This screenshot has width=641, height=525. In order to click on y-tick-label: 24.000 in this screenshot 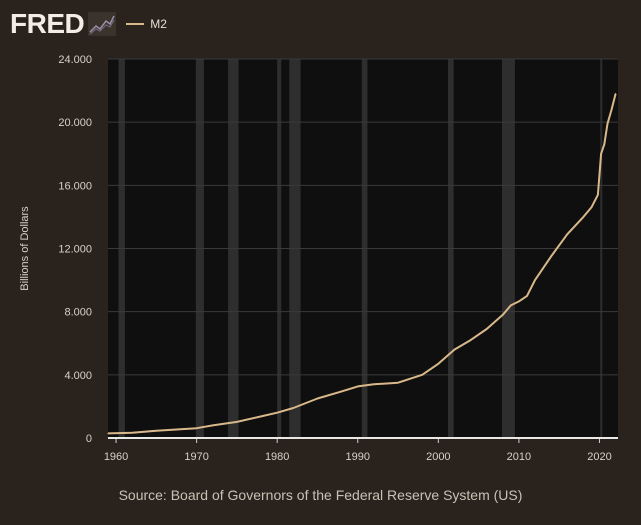, I will do `click(75, 60)`.